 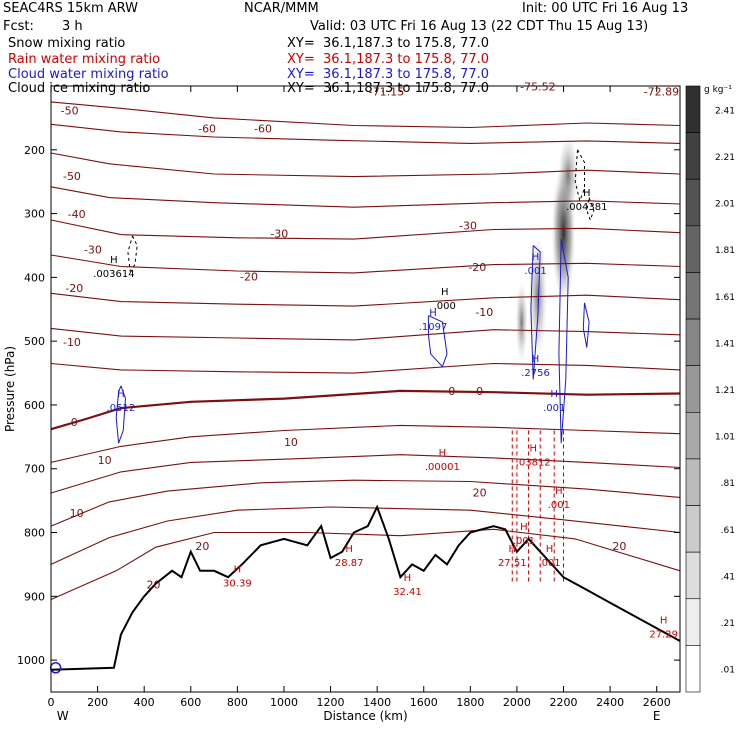 What do you see at coordinates (725, 158) in the screenshot?
I see `colorbar-label-1: 2.21` at bounding box center [725, 158].